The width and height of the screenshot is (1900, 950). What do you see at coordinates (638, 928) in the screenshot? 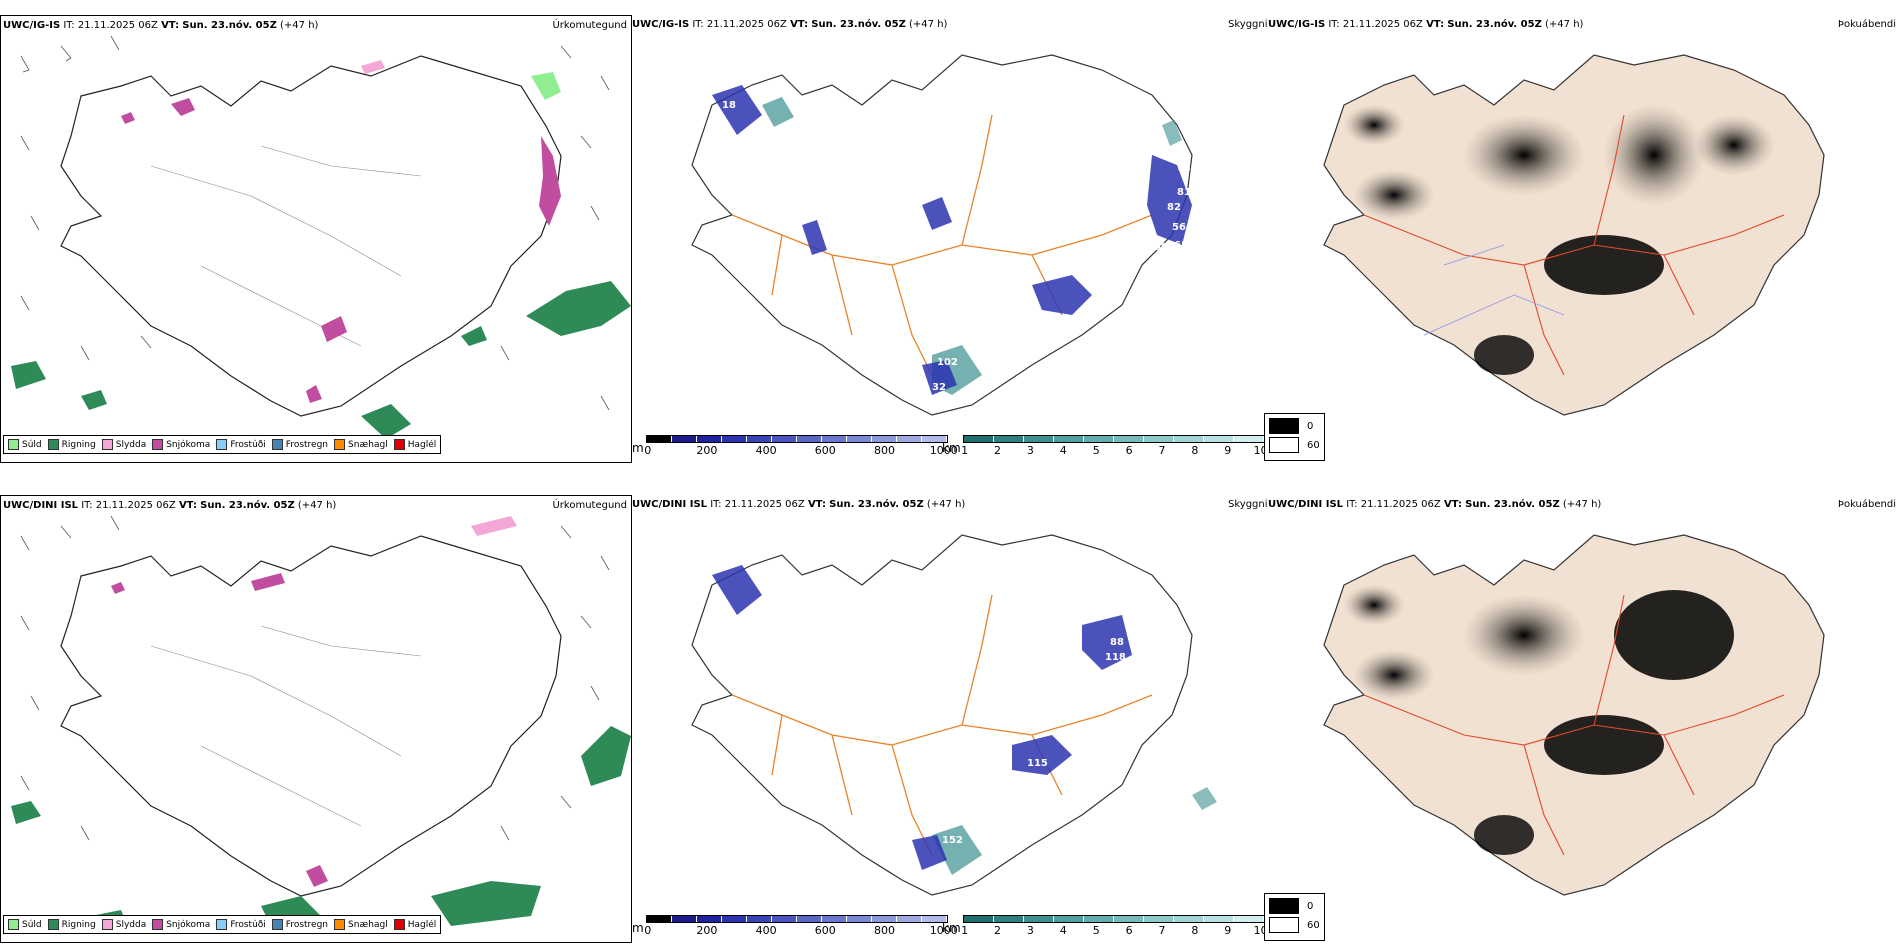
I see `height-unit: m` at bounding box center [638, 928].